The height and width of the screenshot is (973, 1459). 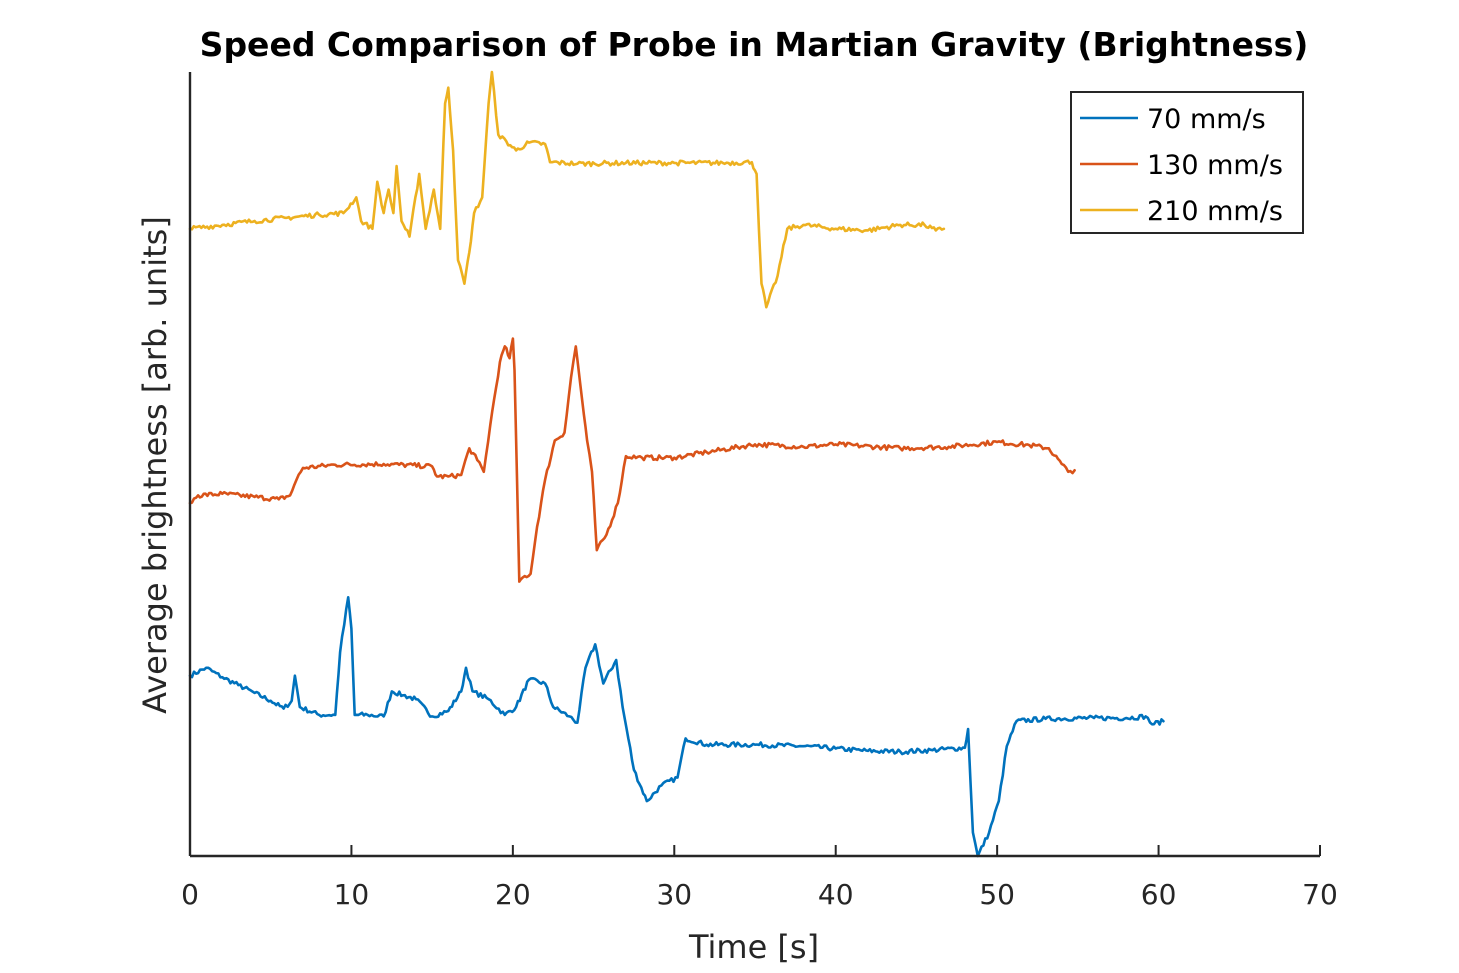 I want to click on x-axis-label: Time [s], so click(x=753, y=947).